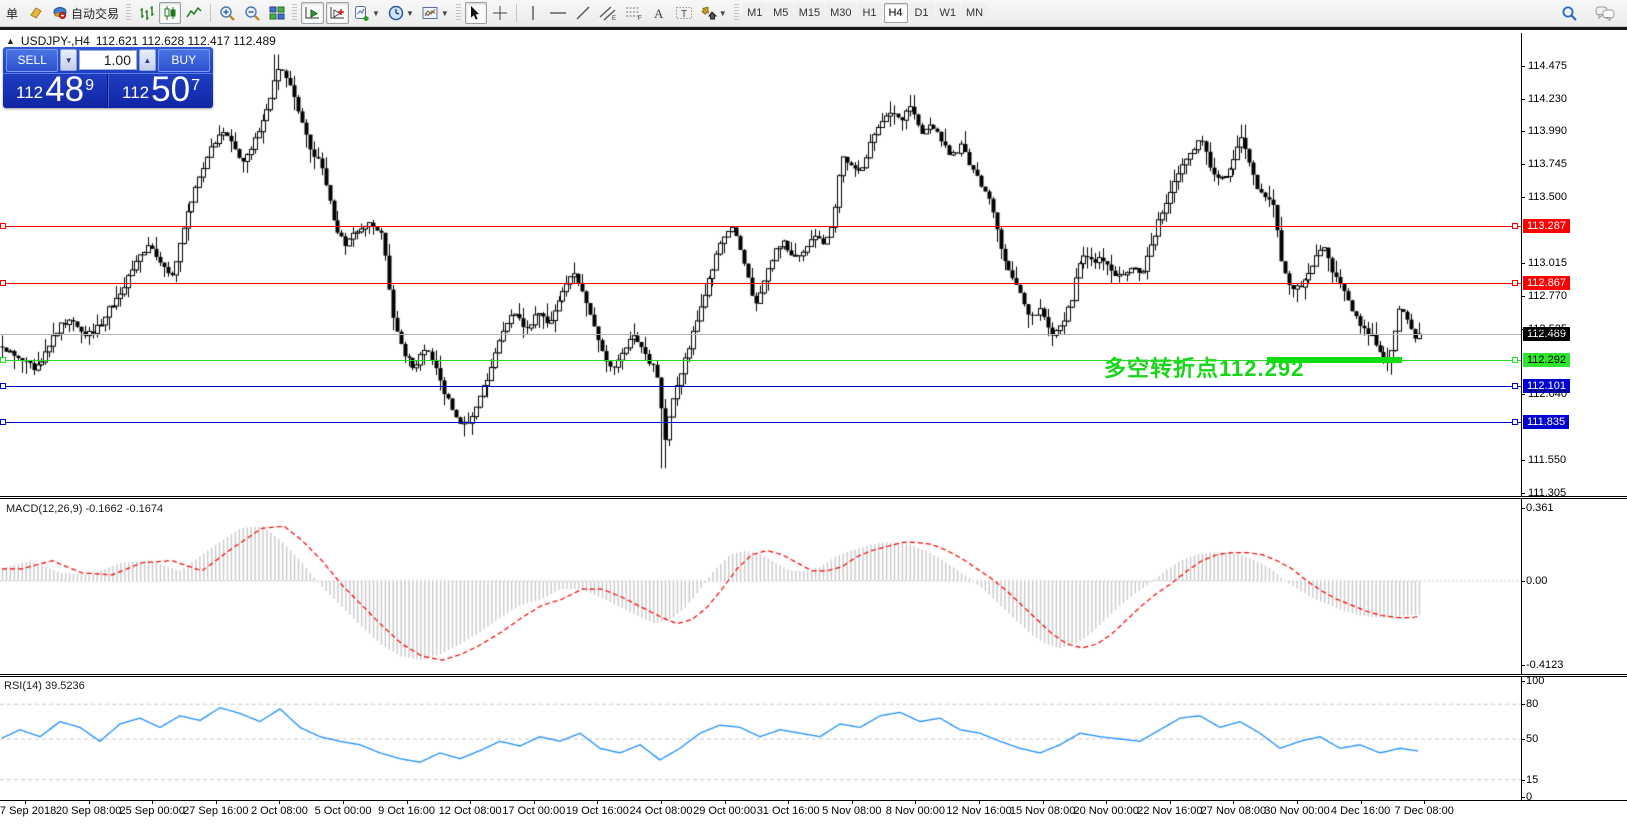 The image size is (1627, 825). Describe the element at coordinates (367, 13) in the screenshot. I see `add-indicator-button: ▼` at that location.